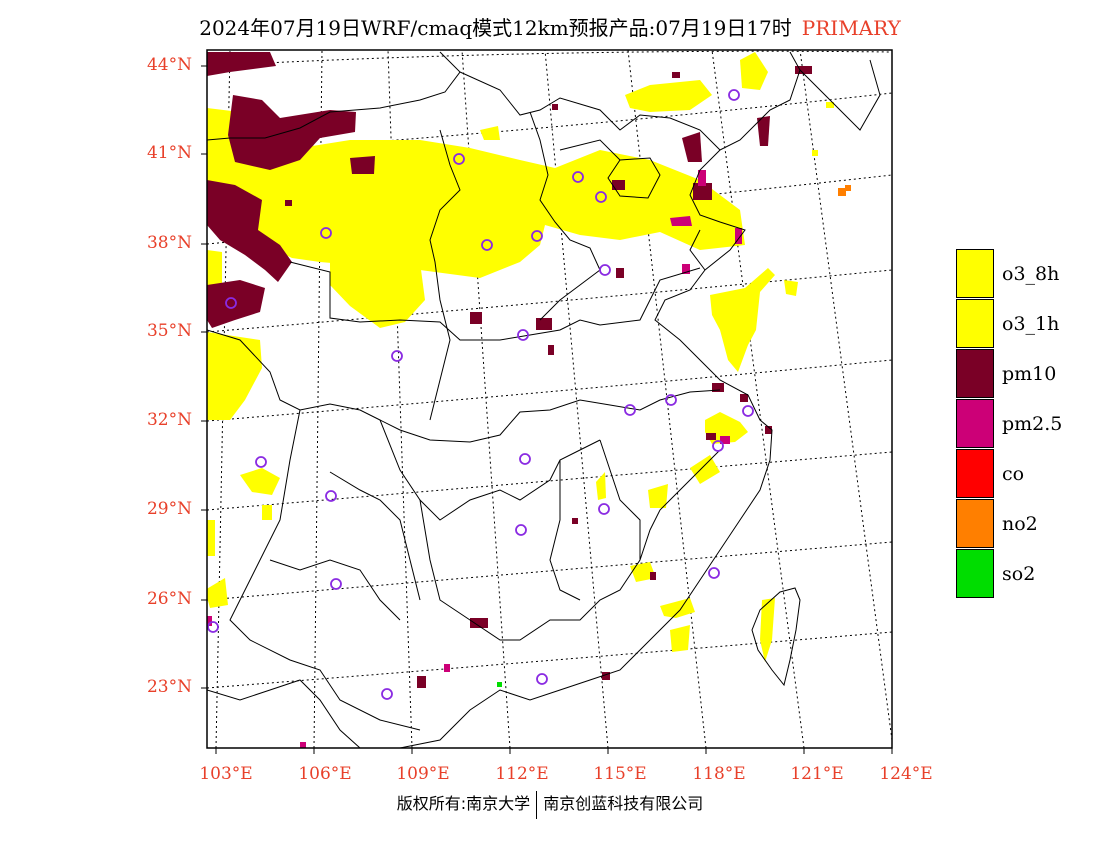 The height and width of the screenshot is (850, 1100). I want to click on legend-label: pm2.5, so click(1032, 424).